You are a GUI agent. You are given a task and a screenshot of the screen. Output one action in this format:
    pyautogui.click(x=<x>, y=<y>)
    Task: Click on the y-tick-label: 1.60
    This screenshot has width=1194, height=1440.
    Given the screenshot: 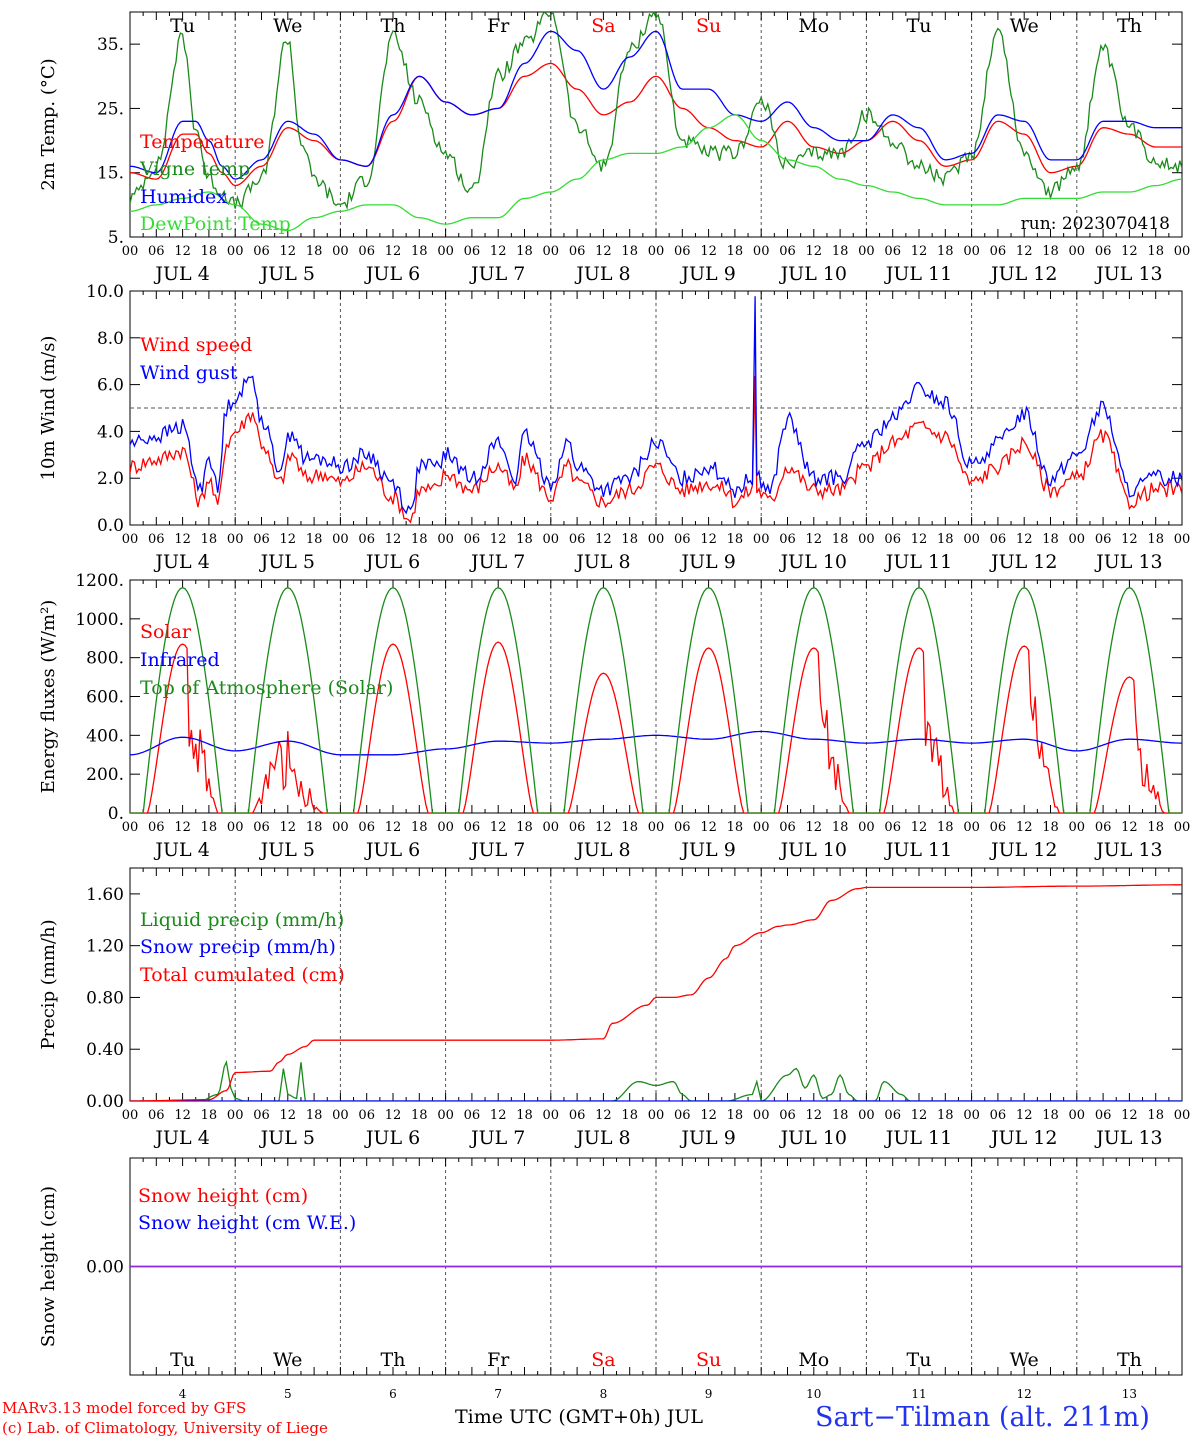 What is the action you would take?
    pyautogui.click(x=105, y=895)
    